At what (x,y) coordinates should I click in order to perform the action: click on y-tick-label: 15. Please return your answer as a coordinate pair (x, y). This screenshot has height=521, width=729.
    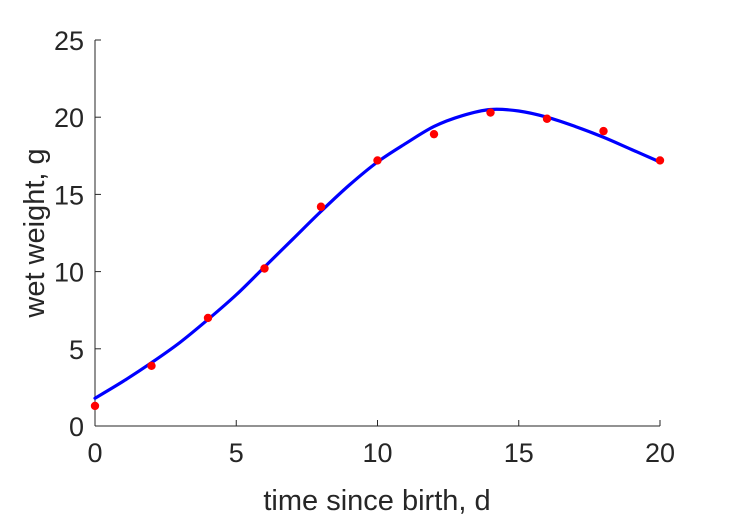
    Looking at the image, I should click on (69, 195).